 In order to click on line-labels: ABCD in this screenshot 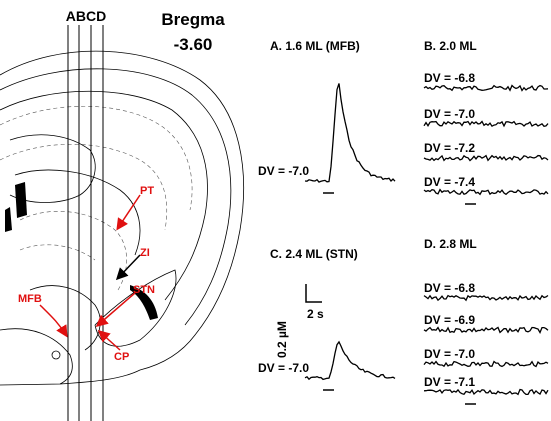, I will do `click(86, 16)`.